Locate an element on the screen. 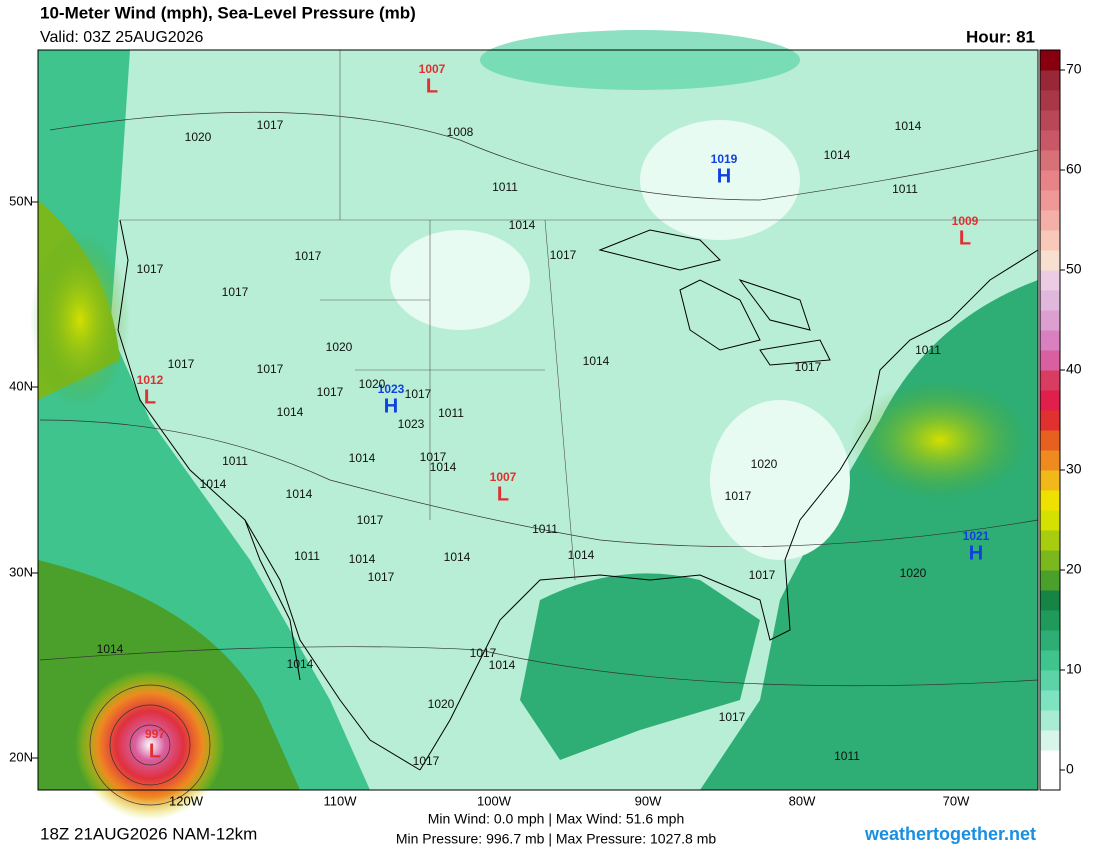  colorbar: 0 10 20 30 40 50 60 70 is located at coordinates (1060, 420).